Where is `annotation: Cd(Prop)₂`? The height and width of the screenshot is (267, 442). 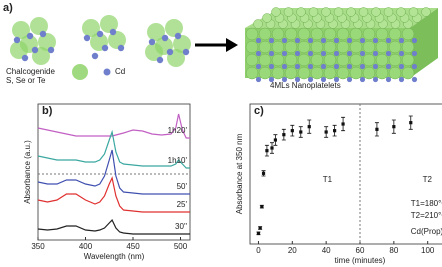 annotation: Cd(Prop)₂ is located at coordinates (426, 231).